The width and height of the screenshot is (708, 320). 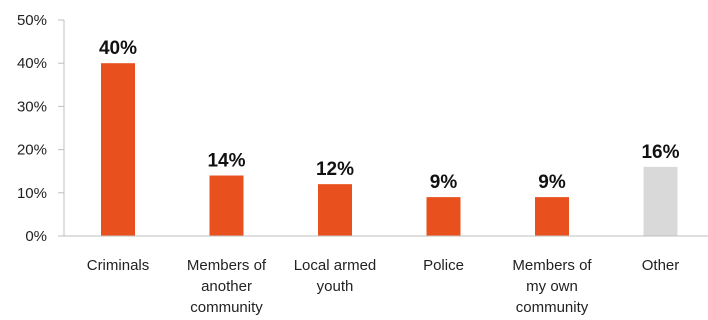 What do you see at coordinates (32, 150) in the screenshot?
I see `y-tick-label: 20%` at bounding box center [32, 150].